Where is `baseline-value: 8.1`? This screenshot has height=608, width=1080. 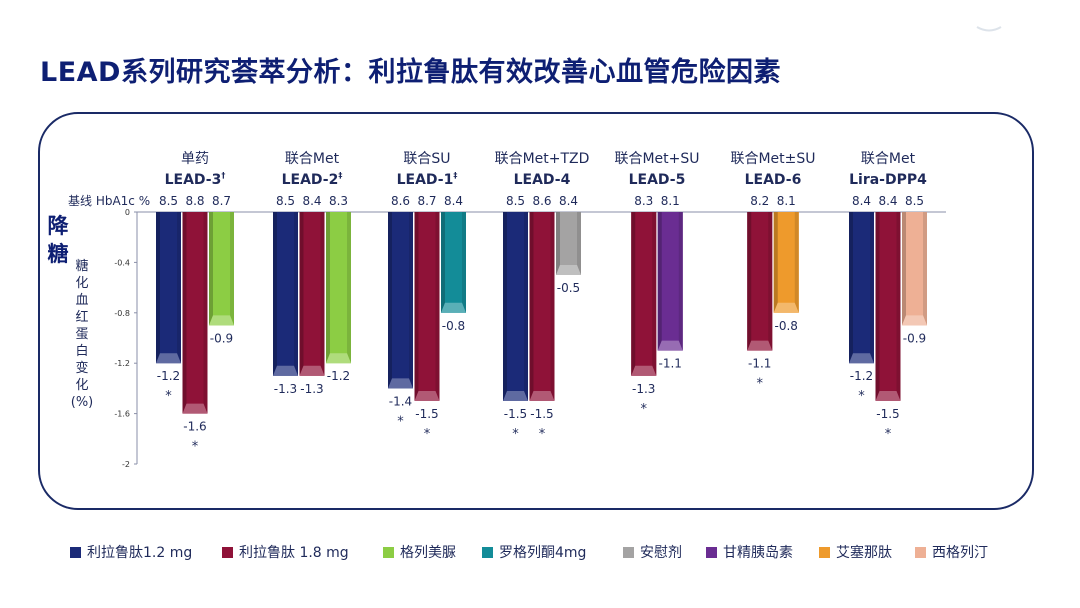
baseline-value: 8.1 is located at coordinates (670, 201).